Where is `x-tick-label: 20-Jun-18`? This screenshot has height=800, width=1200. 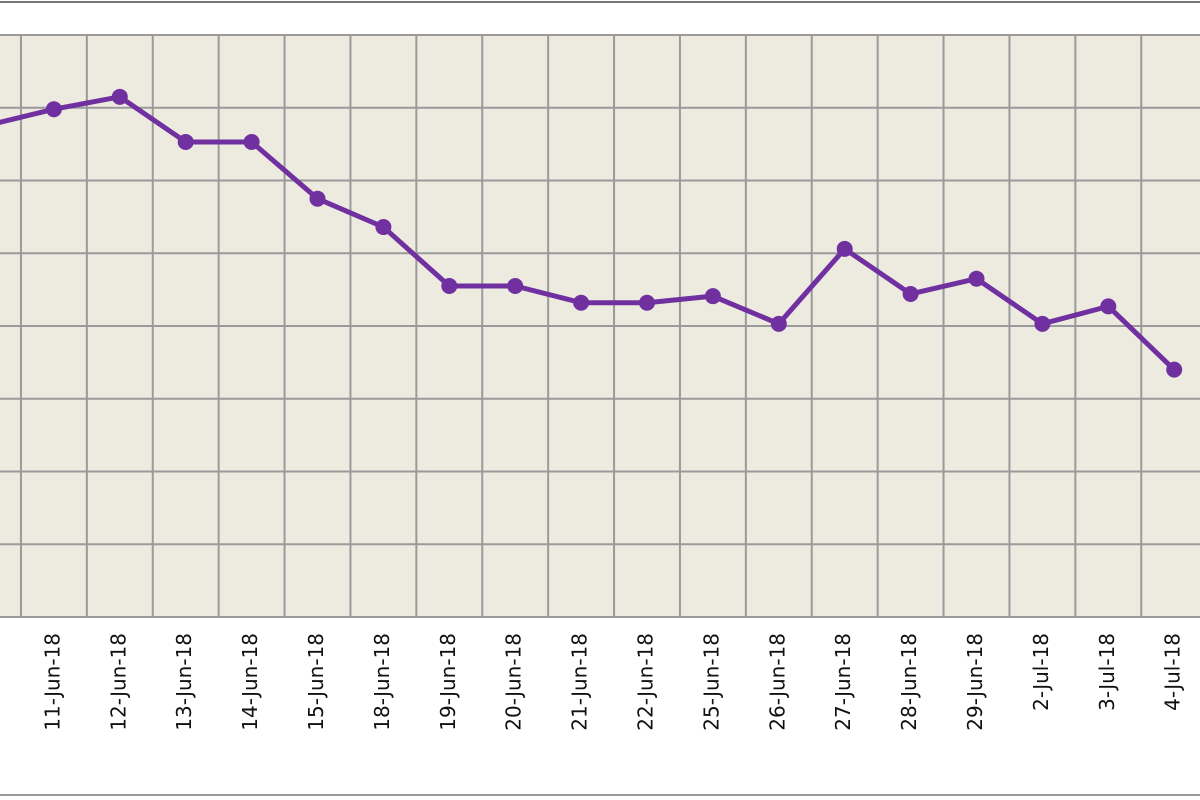 x-tick-label: 20-Jun-18 is located at coordinates (514, 682).